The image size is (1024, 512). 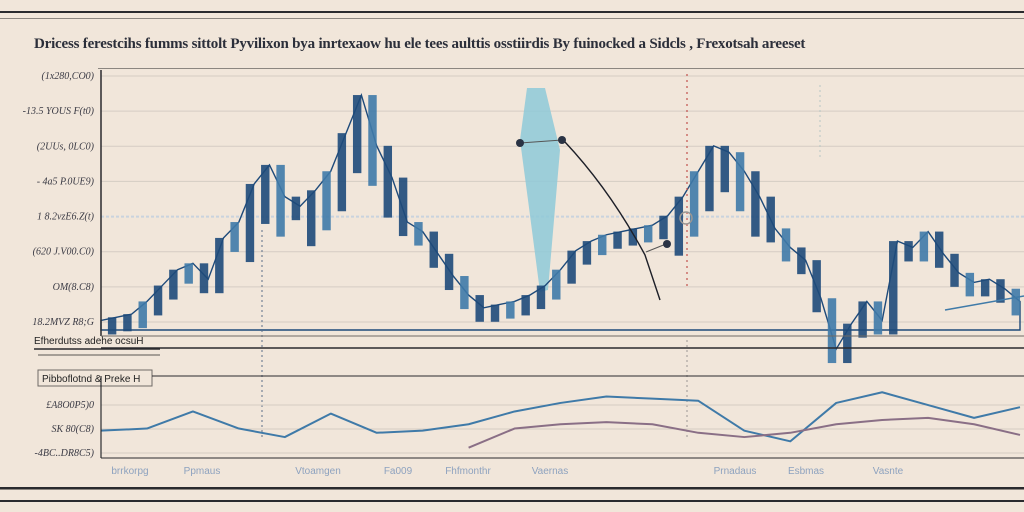 I want to click on y-tick-label: (2UUs, 0LC0), so click(x=66, y=146).